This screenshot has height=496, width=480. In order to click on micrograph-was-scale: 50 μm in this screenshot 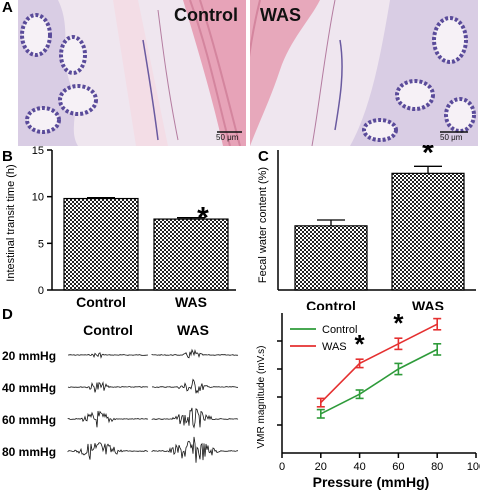, I will do `click(451, 137)`.